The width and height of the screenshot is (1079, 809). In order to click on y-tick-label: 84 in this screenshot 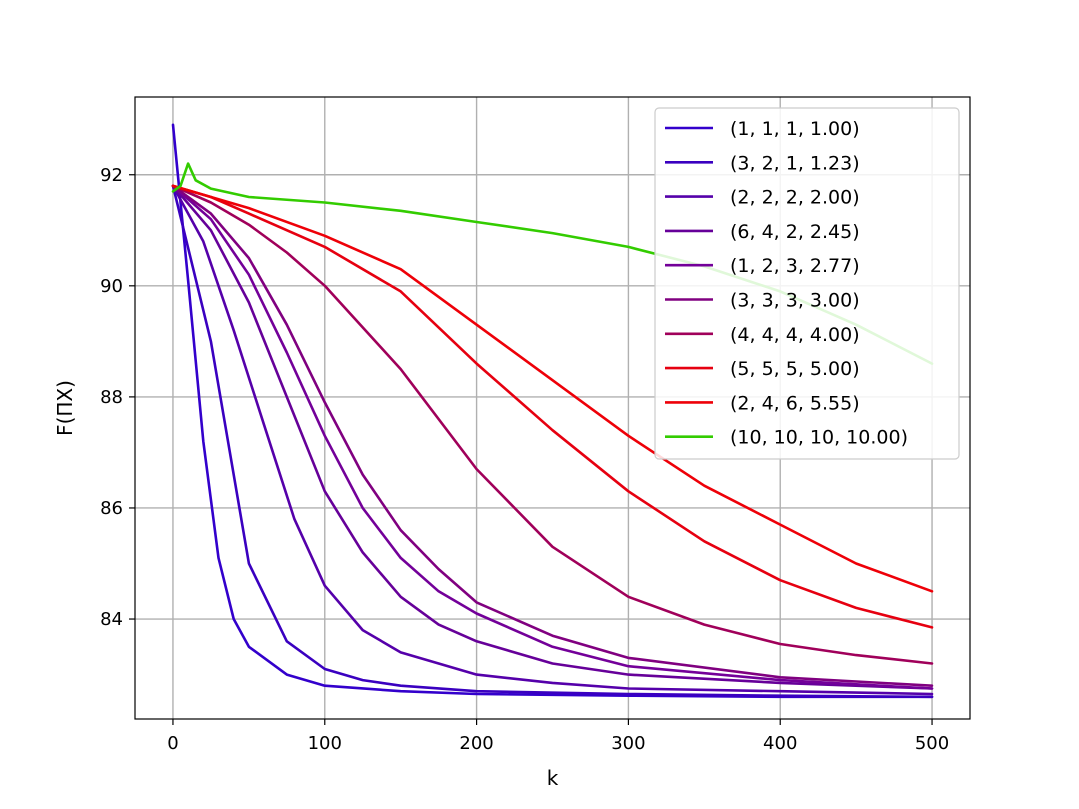, I will do `click(111, 619)`.